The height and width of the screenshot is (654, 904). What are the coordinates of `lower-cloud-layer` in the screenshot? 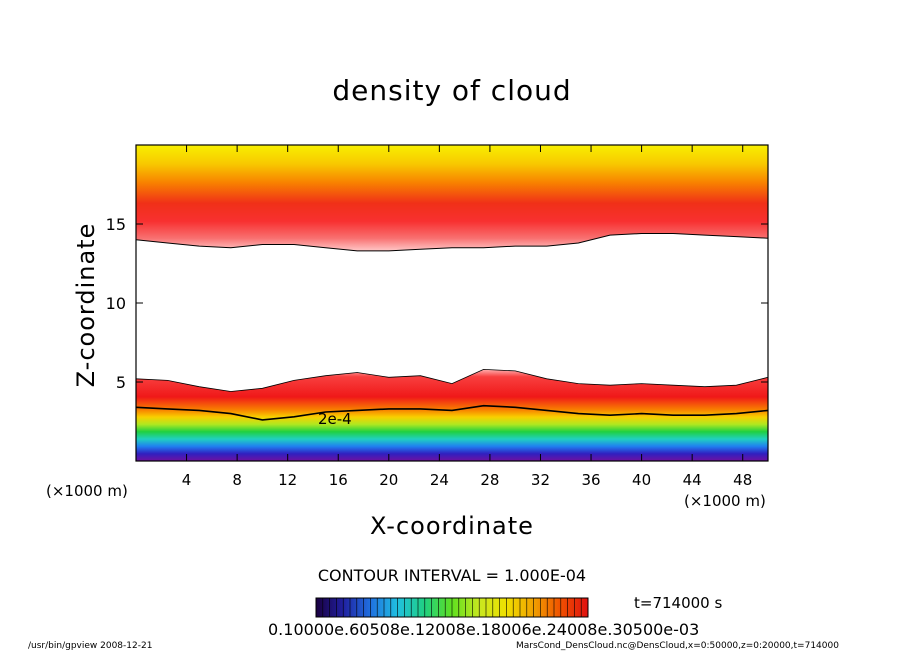 It's located at (452, 415).